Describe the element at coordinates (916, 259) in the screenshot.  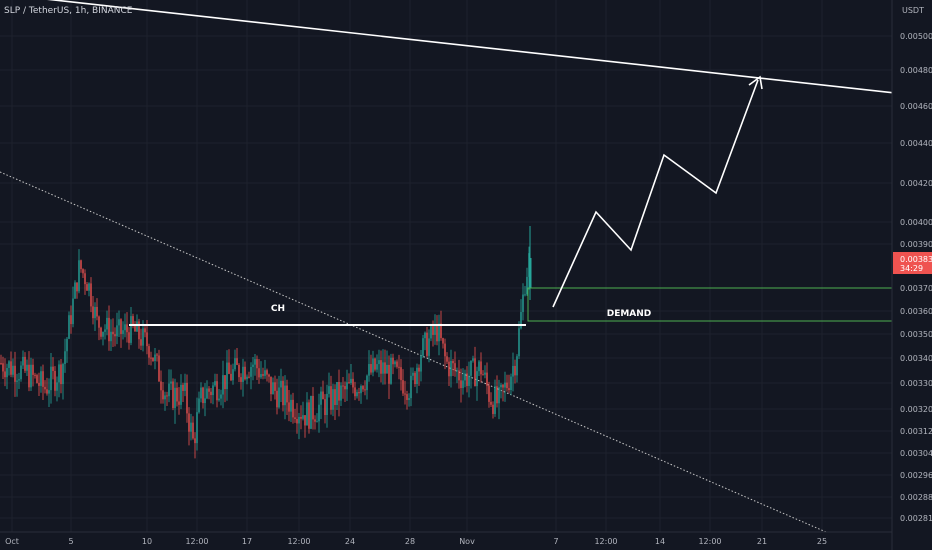
I see `current-price: 0.00383` at that location.